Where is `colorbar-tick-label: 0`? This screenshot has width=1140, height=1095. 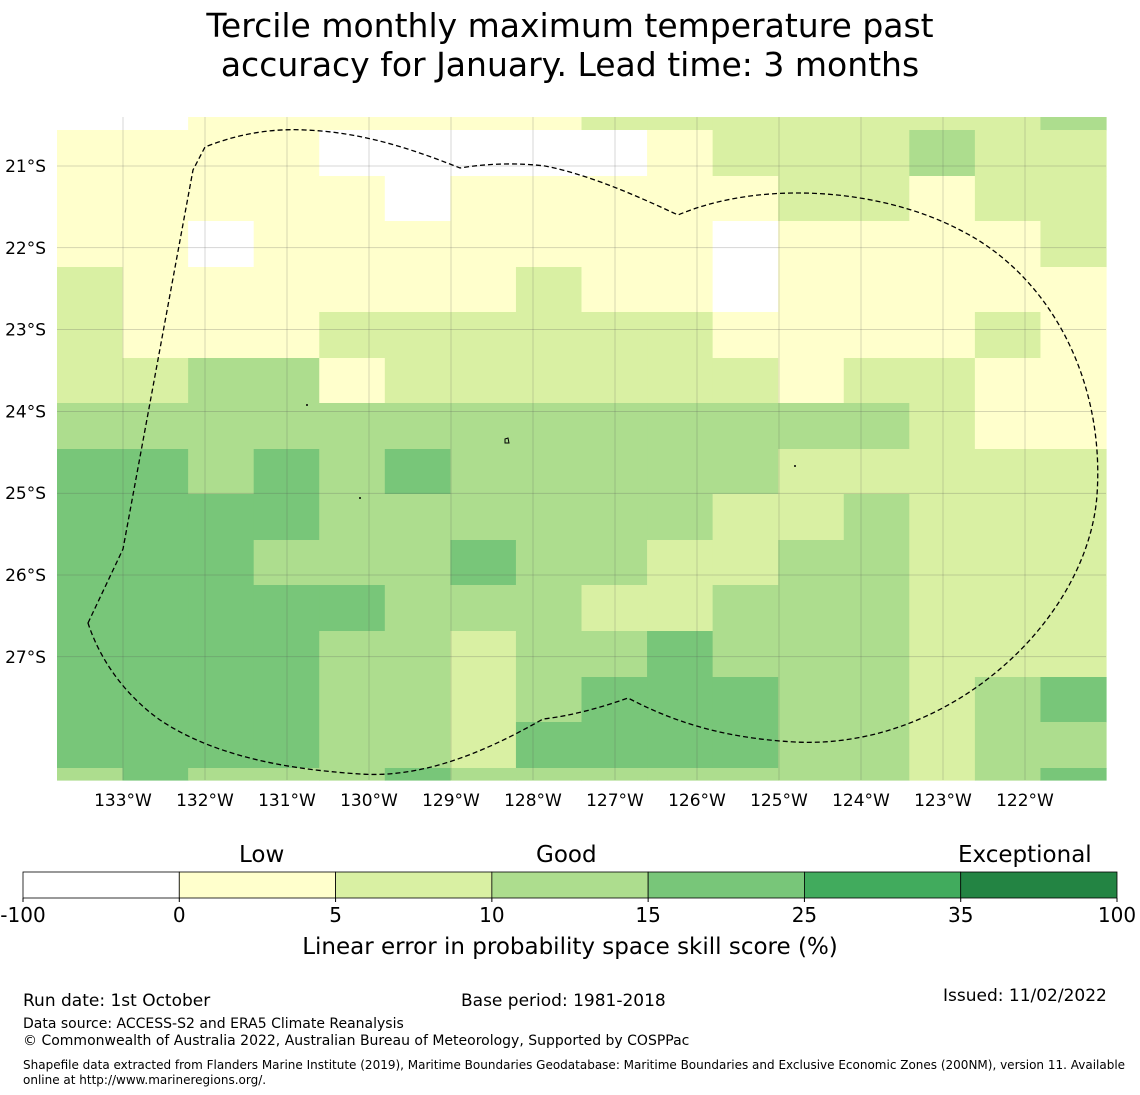 colorbar-tick-label: 0 is located at coordinates (179, 915).